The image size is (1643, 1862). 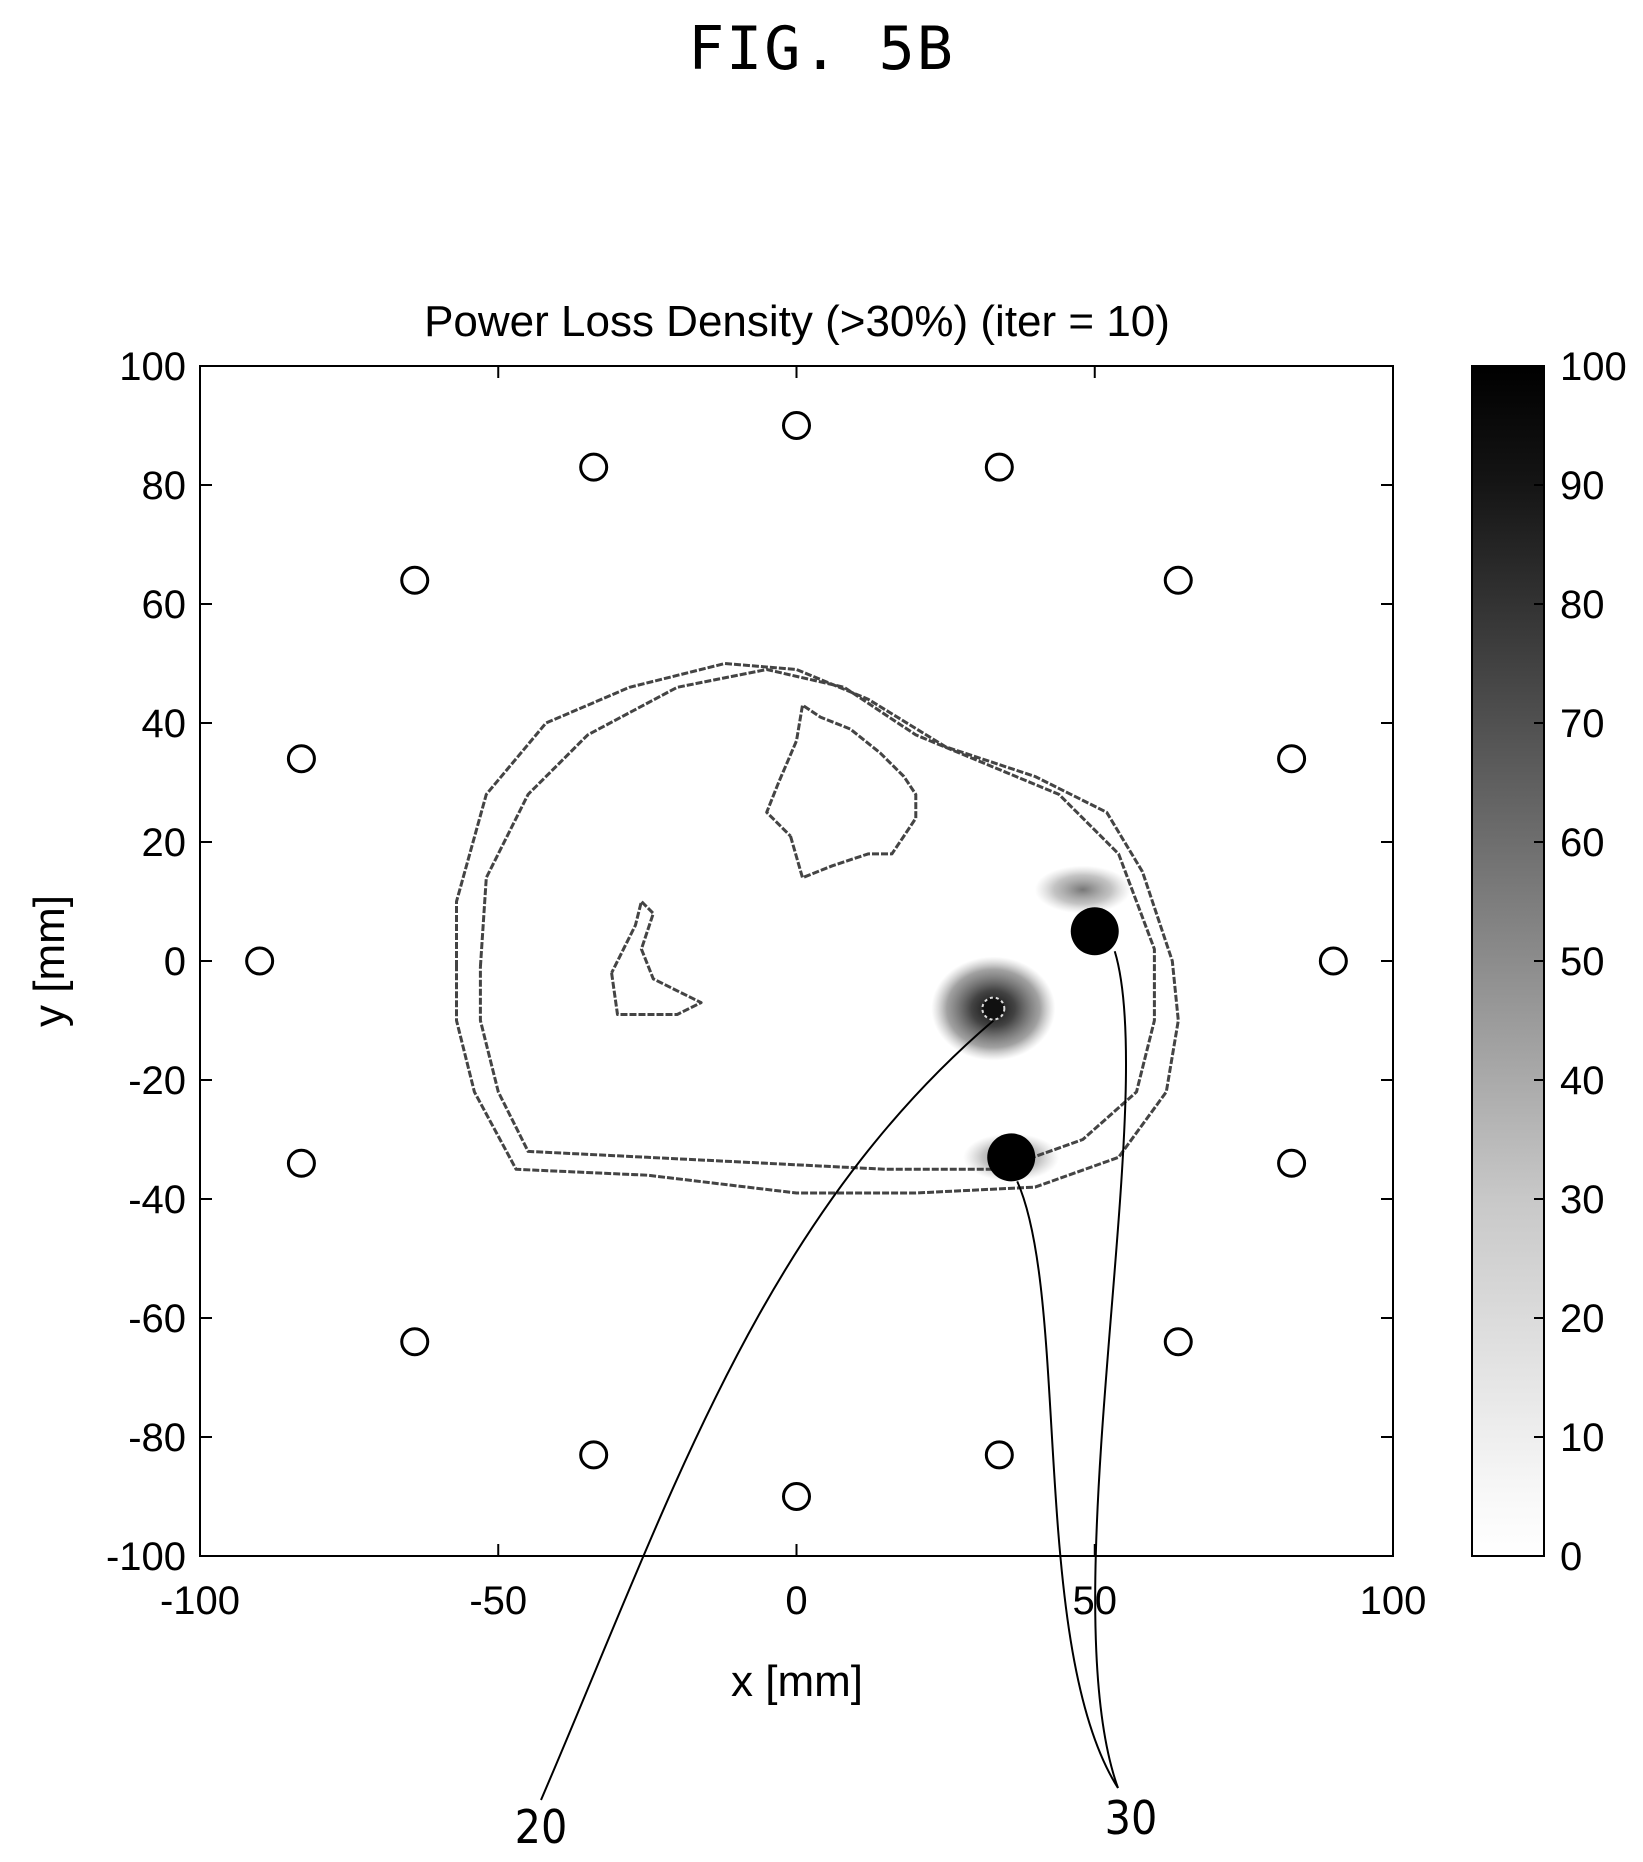 What do you see at coordinates (1582, 962) in the screenshot?
I see `cbar-tick-label-5: 50` at bounding box center [1582, 962].